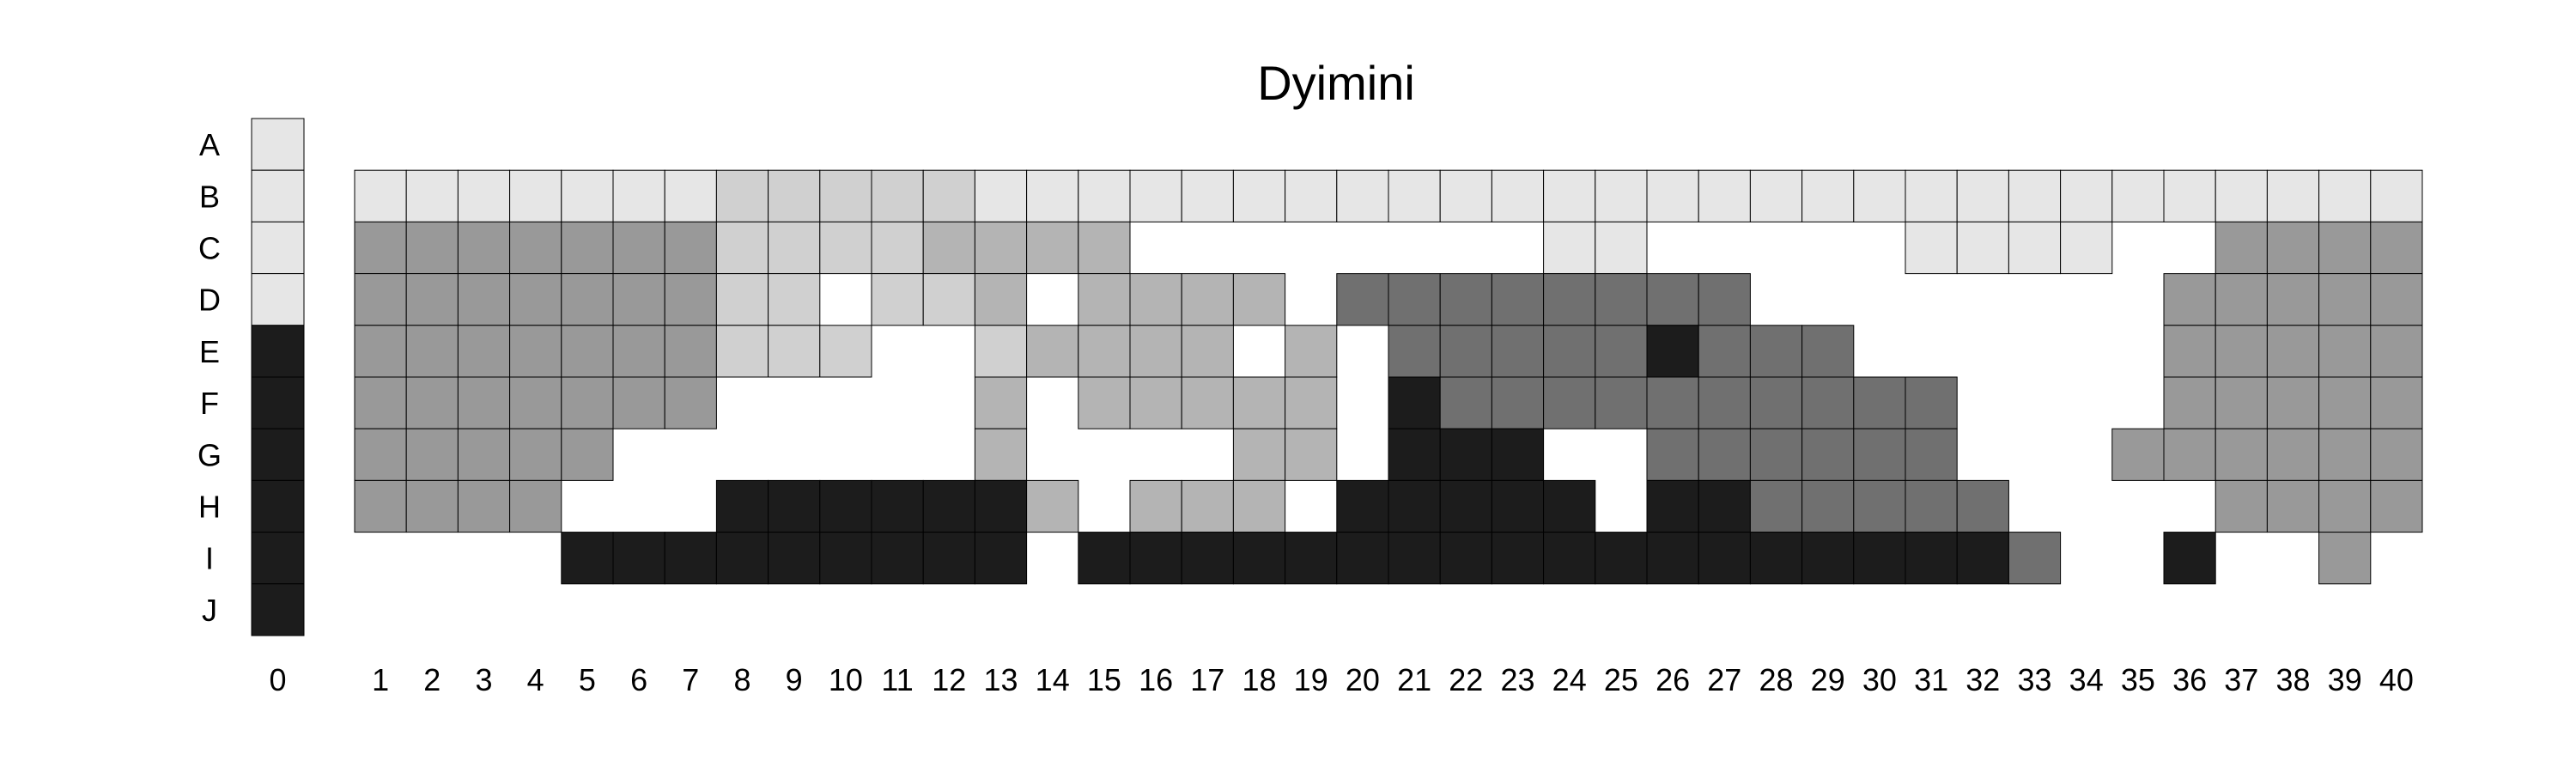  I want to click on column-label-3: 3, so click(483, 679).